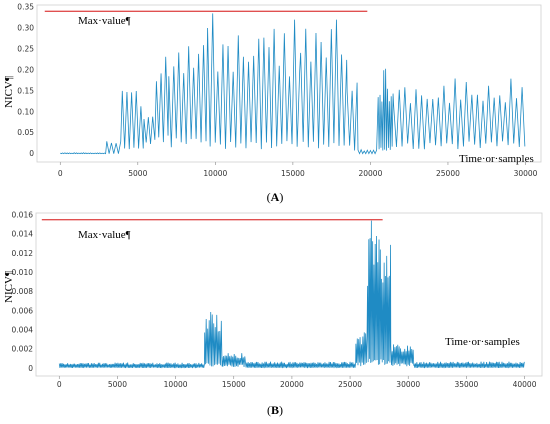 This screenshot has height=424, width=550. What do you see at coordinates (466, 384) in the screenshot?
I see `x-tick-label: 35000` at bounding box center [466, 384].